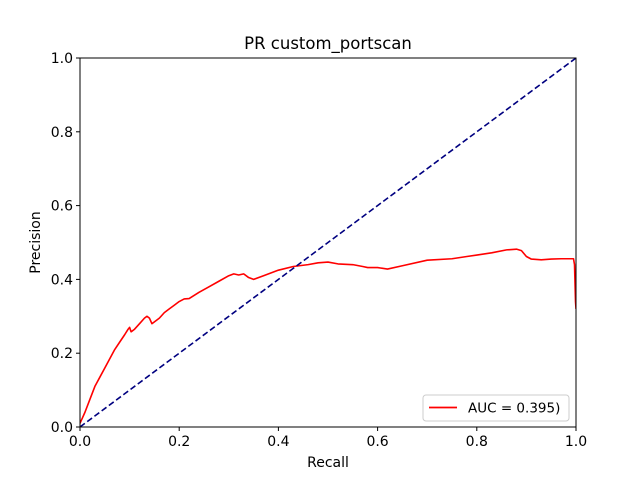 The image size is (640, 480). What do you see at coordinates (80, 442) in the screenshot?
I see `x-tick-label: 0.0` at bounding box center [80, 442].